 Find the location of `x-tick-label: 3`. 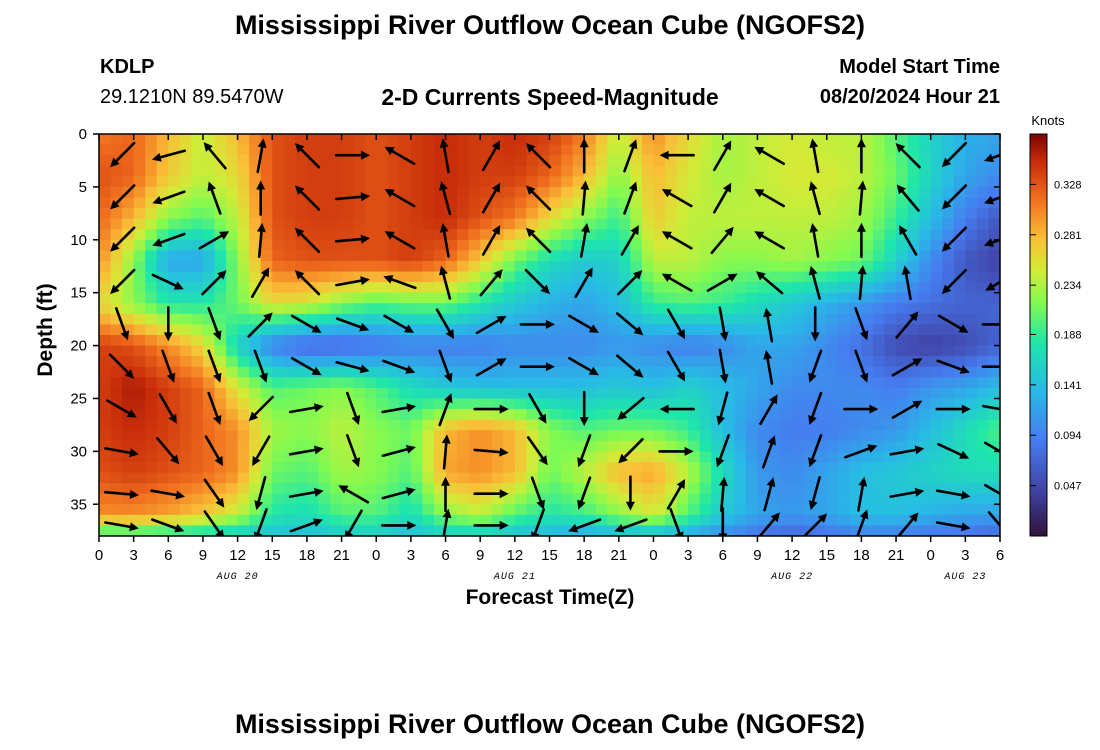

x-tick-label: 3 is located at coordinates (965, 555).